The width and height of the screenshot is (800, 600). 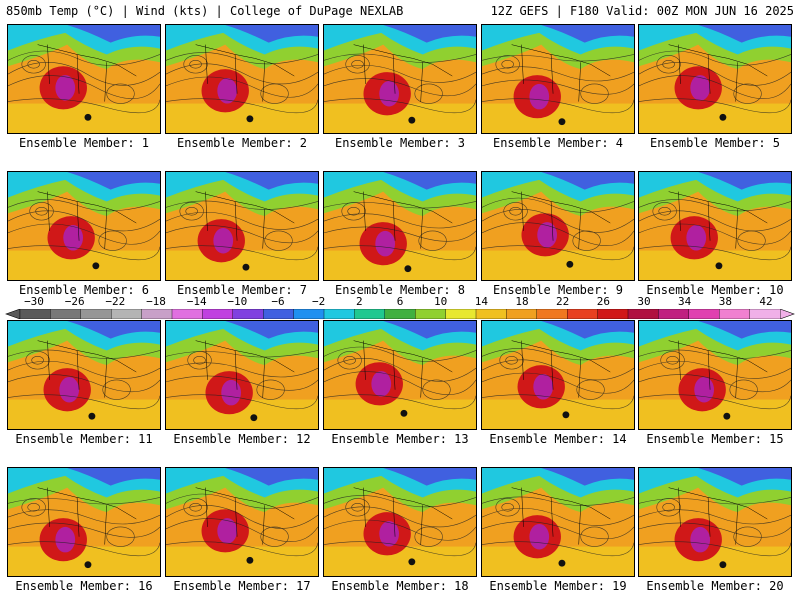 What do you see at coordinates (558, 439) in the screenshot?
I see `ensemble-member-label: Ensemble Member: 14` at bounding box center [558, 439].